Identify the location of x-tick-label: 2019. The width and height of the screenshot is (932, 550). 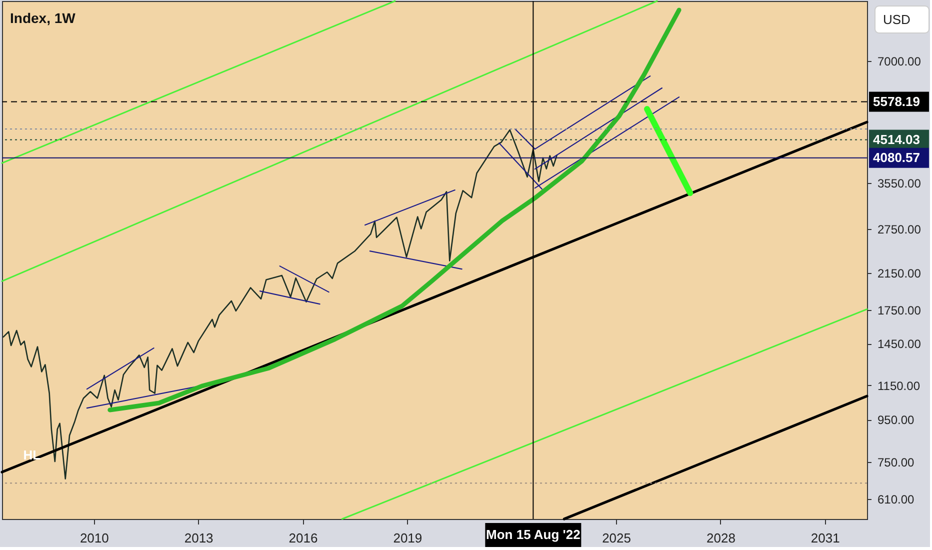
(407, 538).